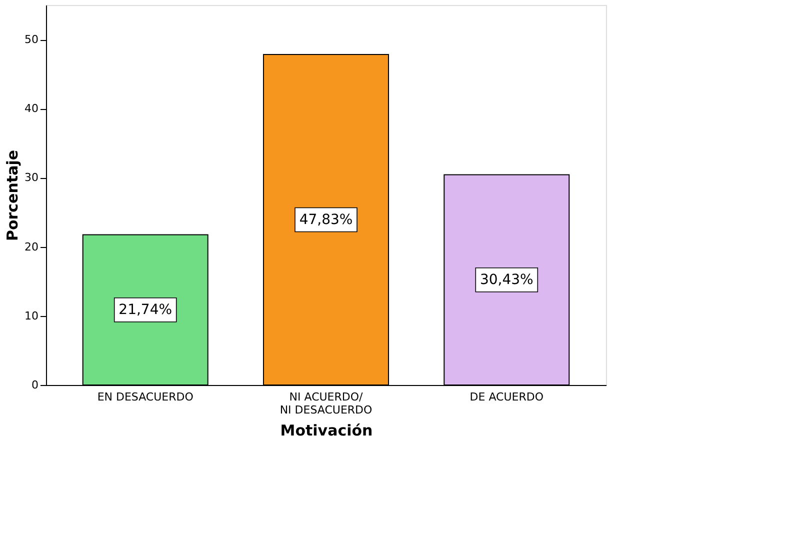  What do you see at coordinates (31, 315) in the screenshot?
I see `y-tick-label: 10` at bounding box center [31, 315].